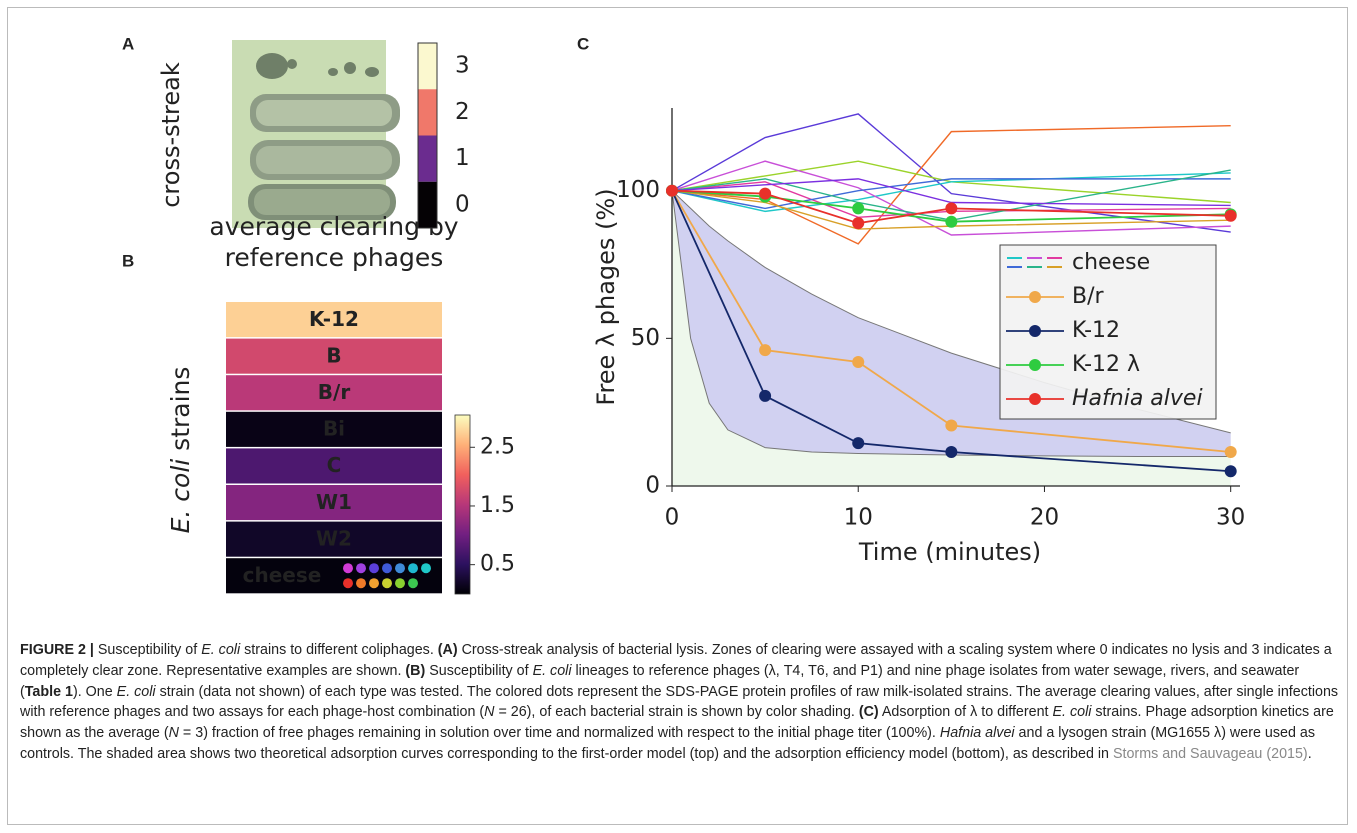 The image size is (1357, 833). What do you see at coordinates (447, 650) in the screenshot?
I see `caption-text: (A)` at bounding box center [447, 650].